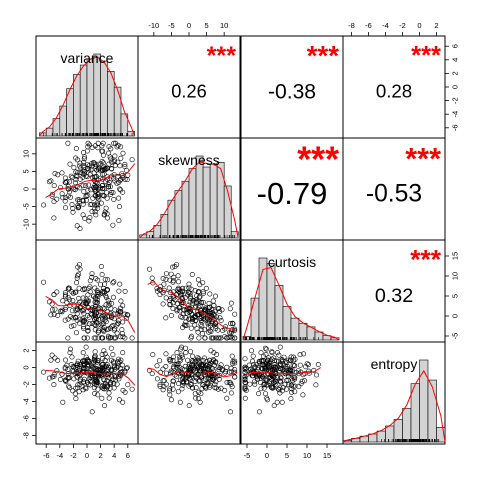 The height and width of the screenshot is (480, 480). What do you see at coordinates (171, 25) in the screenshot?
I see `axis-tick-label: -5` at bounding box center [171, 25].